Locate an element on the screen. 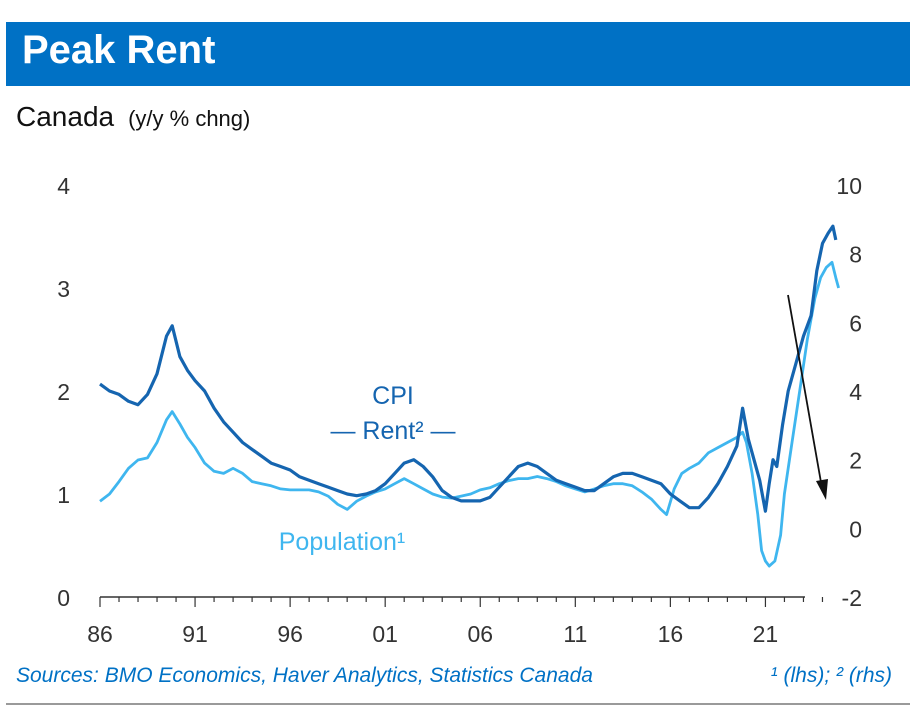 The width and height of the screenshot is (916, 721). left-tick-label: 3 is located at coordinates (63, 289).